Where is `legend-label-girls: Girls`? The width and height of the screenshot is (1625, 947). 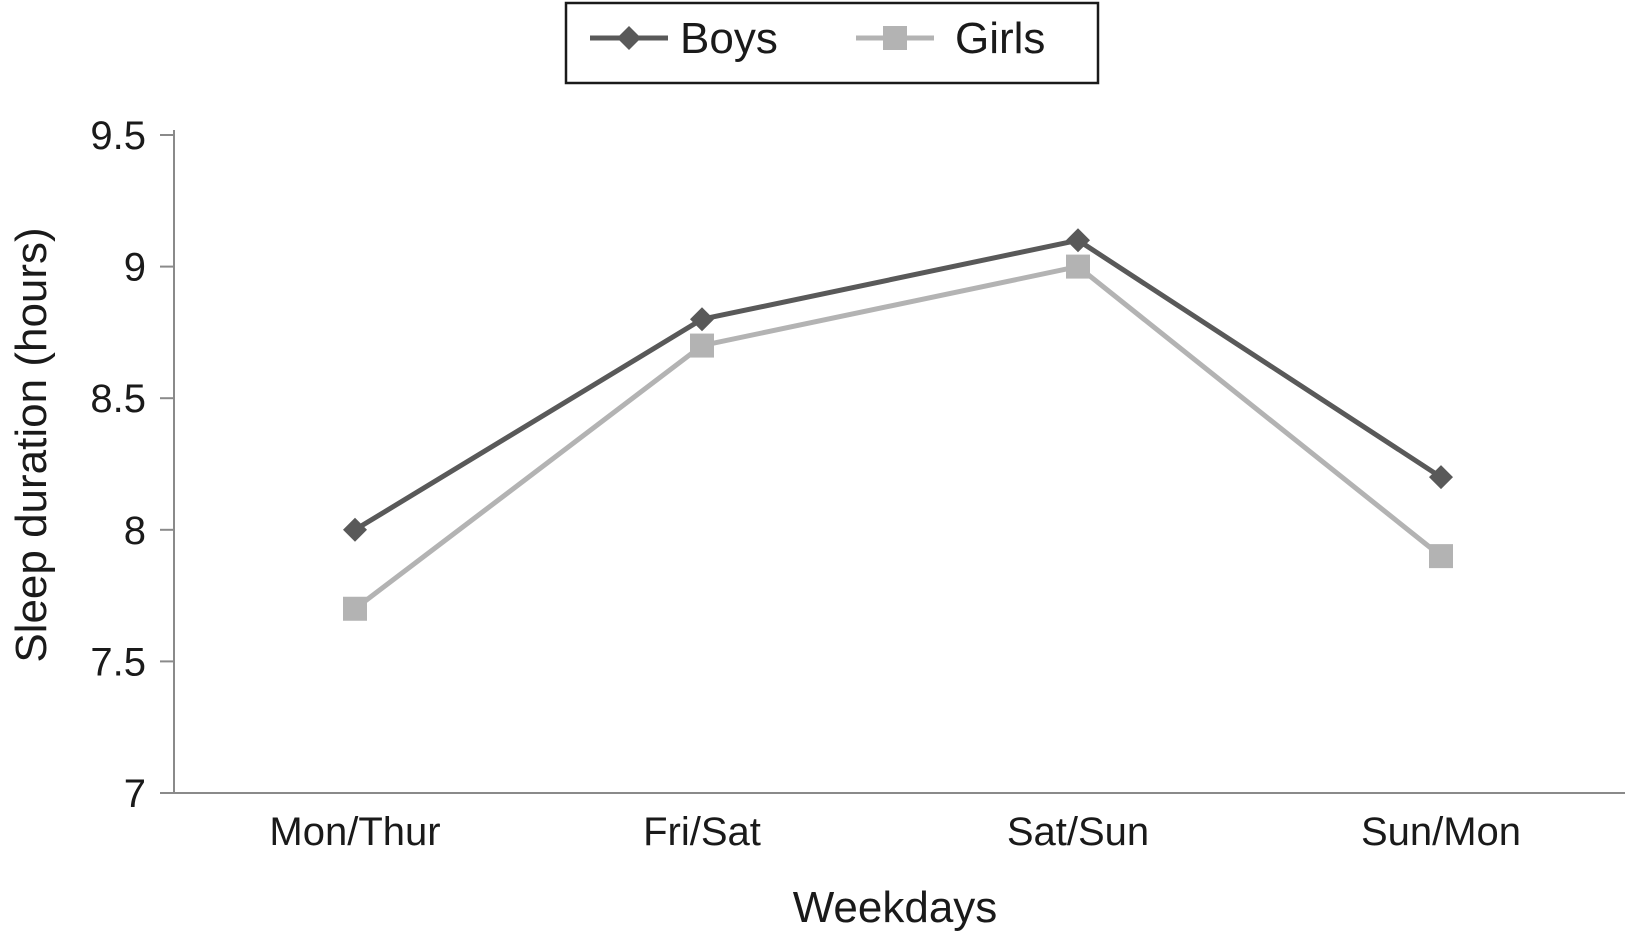
legend-label-girls: Girls is located at coordinates (1000, 38).